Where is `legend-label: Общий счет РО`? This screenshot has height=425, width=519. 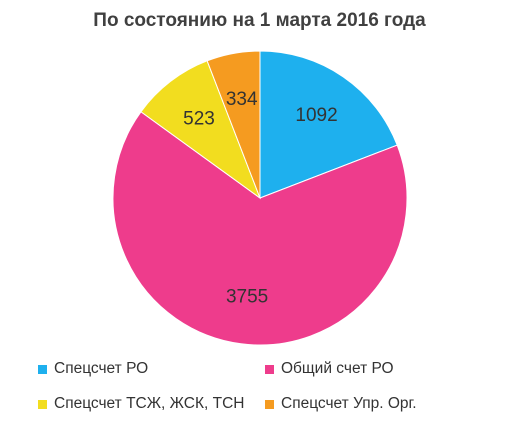 legend-label: Общий счет РО is located at coordinates (337, 368).